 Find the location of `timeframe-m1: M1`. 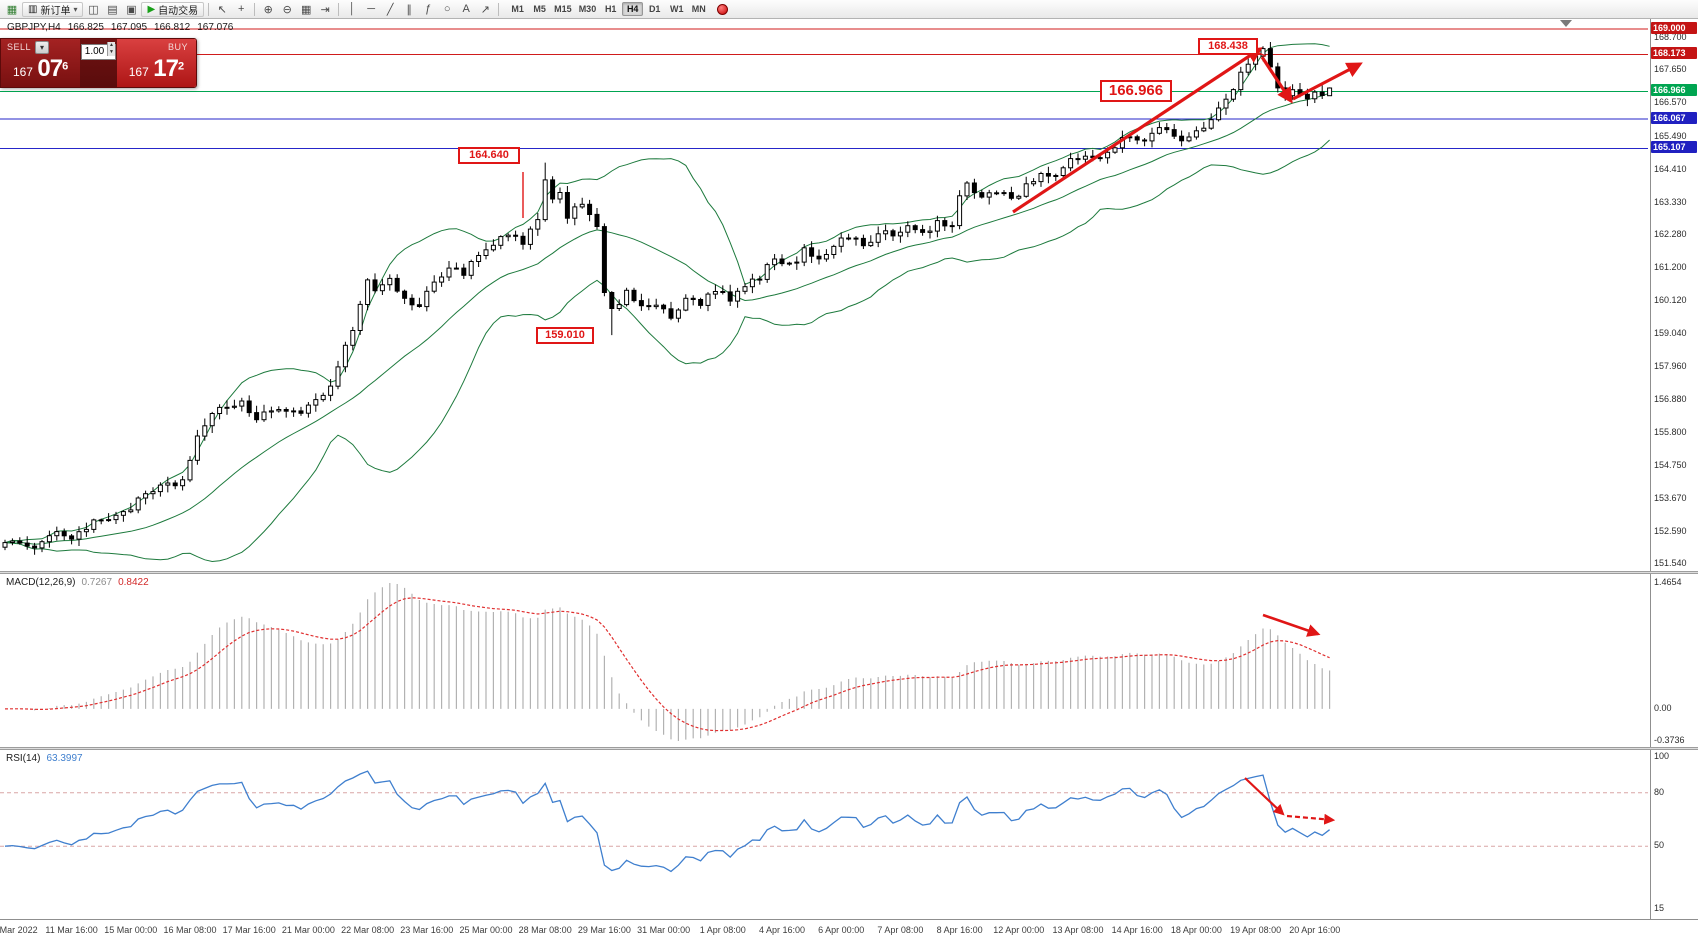

timeframe-m1: M1 is located at coordinates (517, 9).